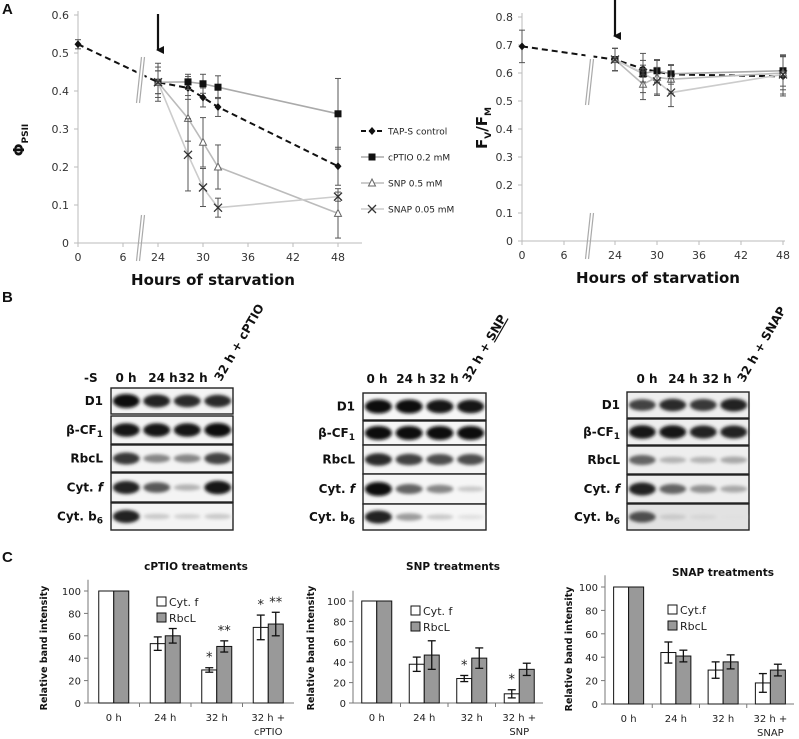 This screenshot has height=739, width=799. What do you see at coordinates (91, 378) in the screenshot?
I see `condition-label: -S` at bounding box center [91, 378].